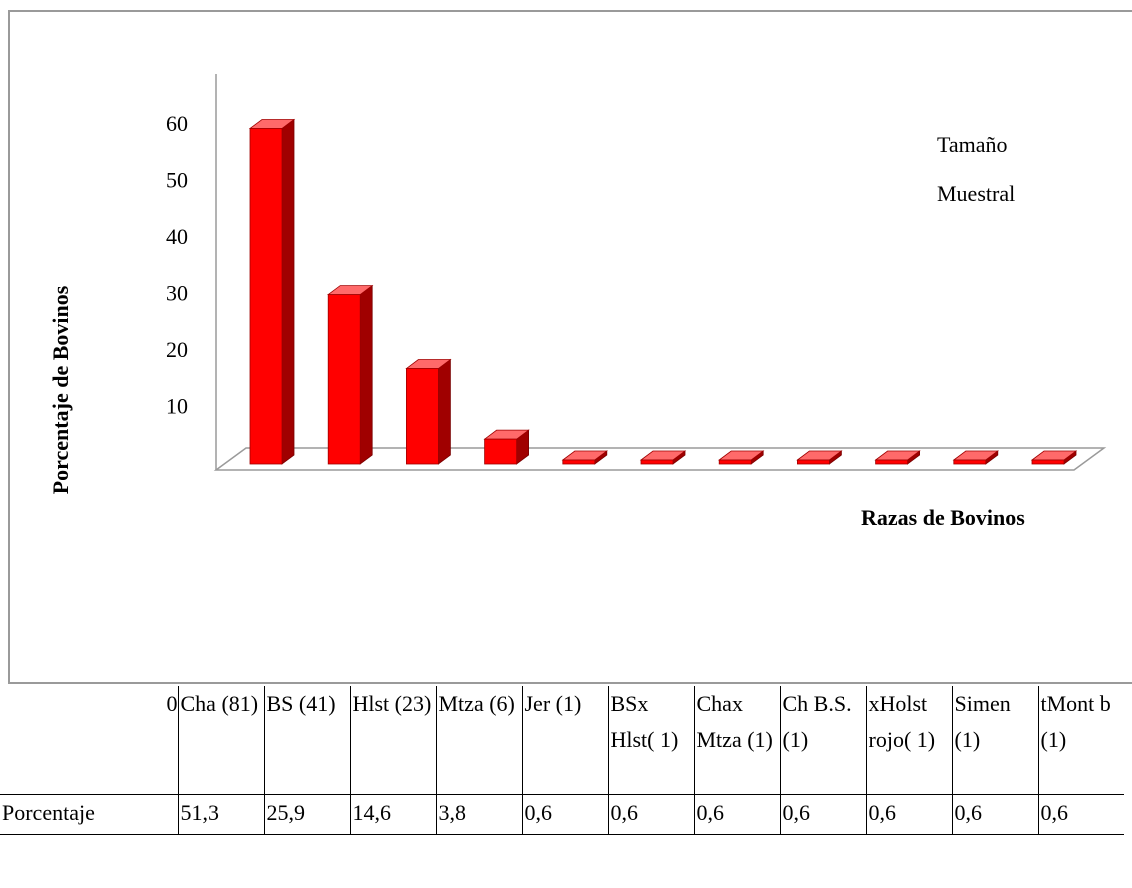 The height and width of the screenshot is (888, 1132). What do you see at coordinates (177, 293) in the screenshot?
I see `y-tick-label: 30` at bounding box center [177, 293].